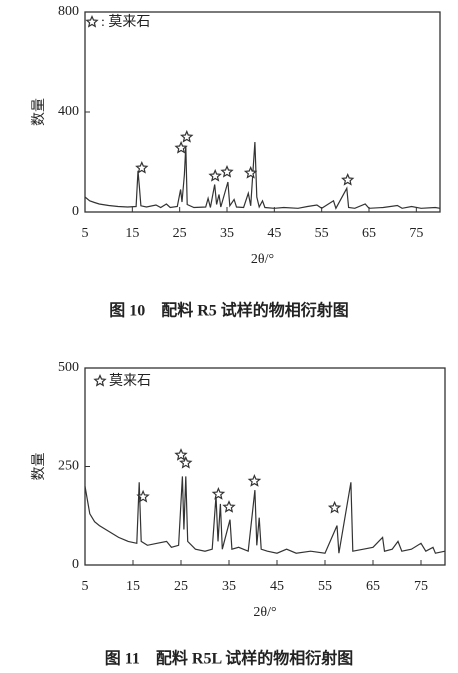  What do you see at coordinates (68, 111) in the screenshot?
I see `y-tick-label: 400` at bounding box center [68, 111].